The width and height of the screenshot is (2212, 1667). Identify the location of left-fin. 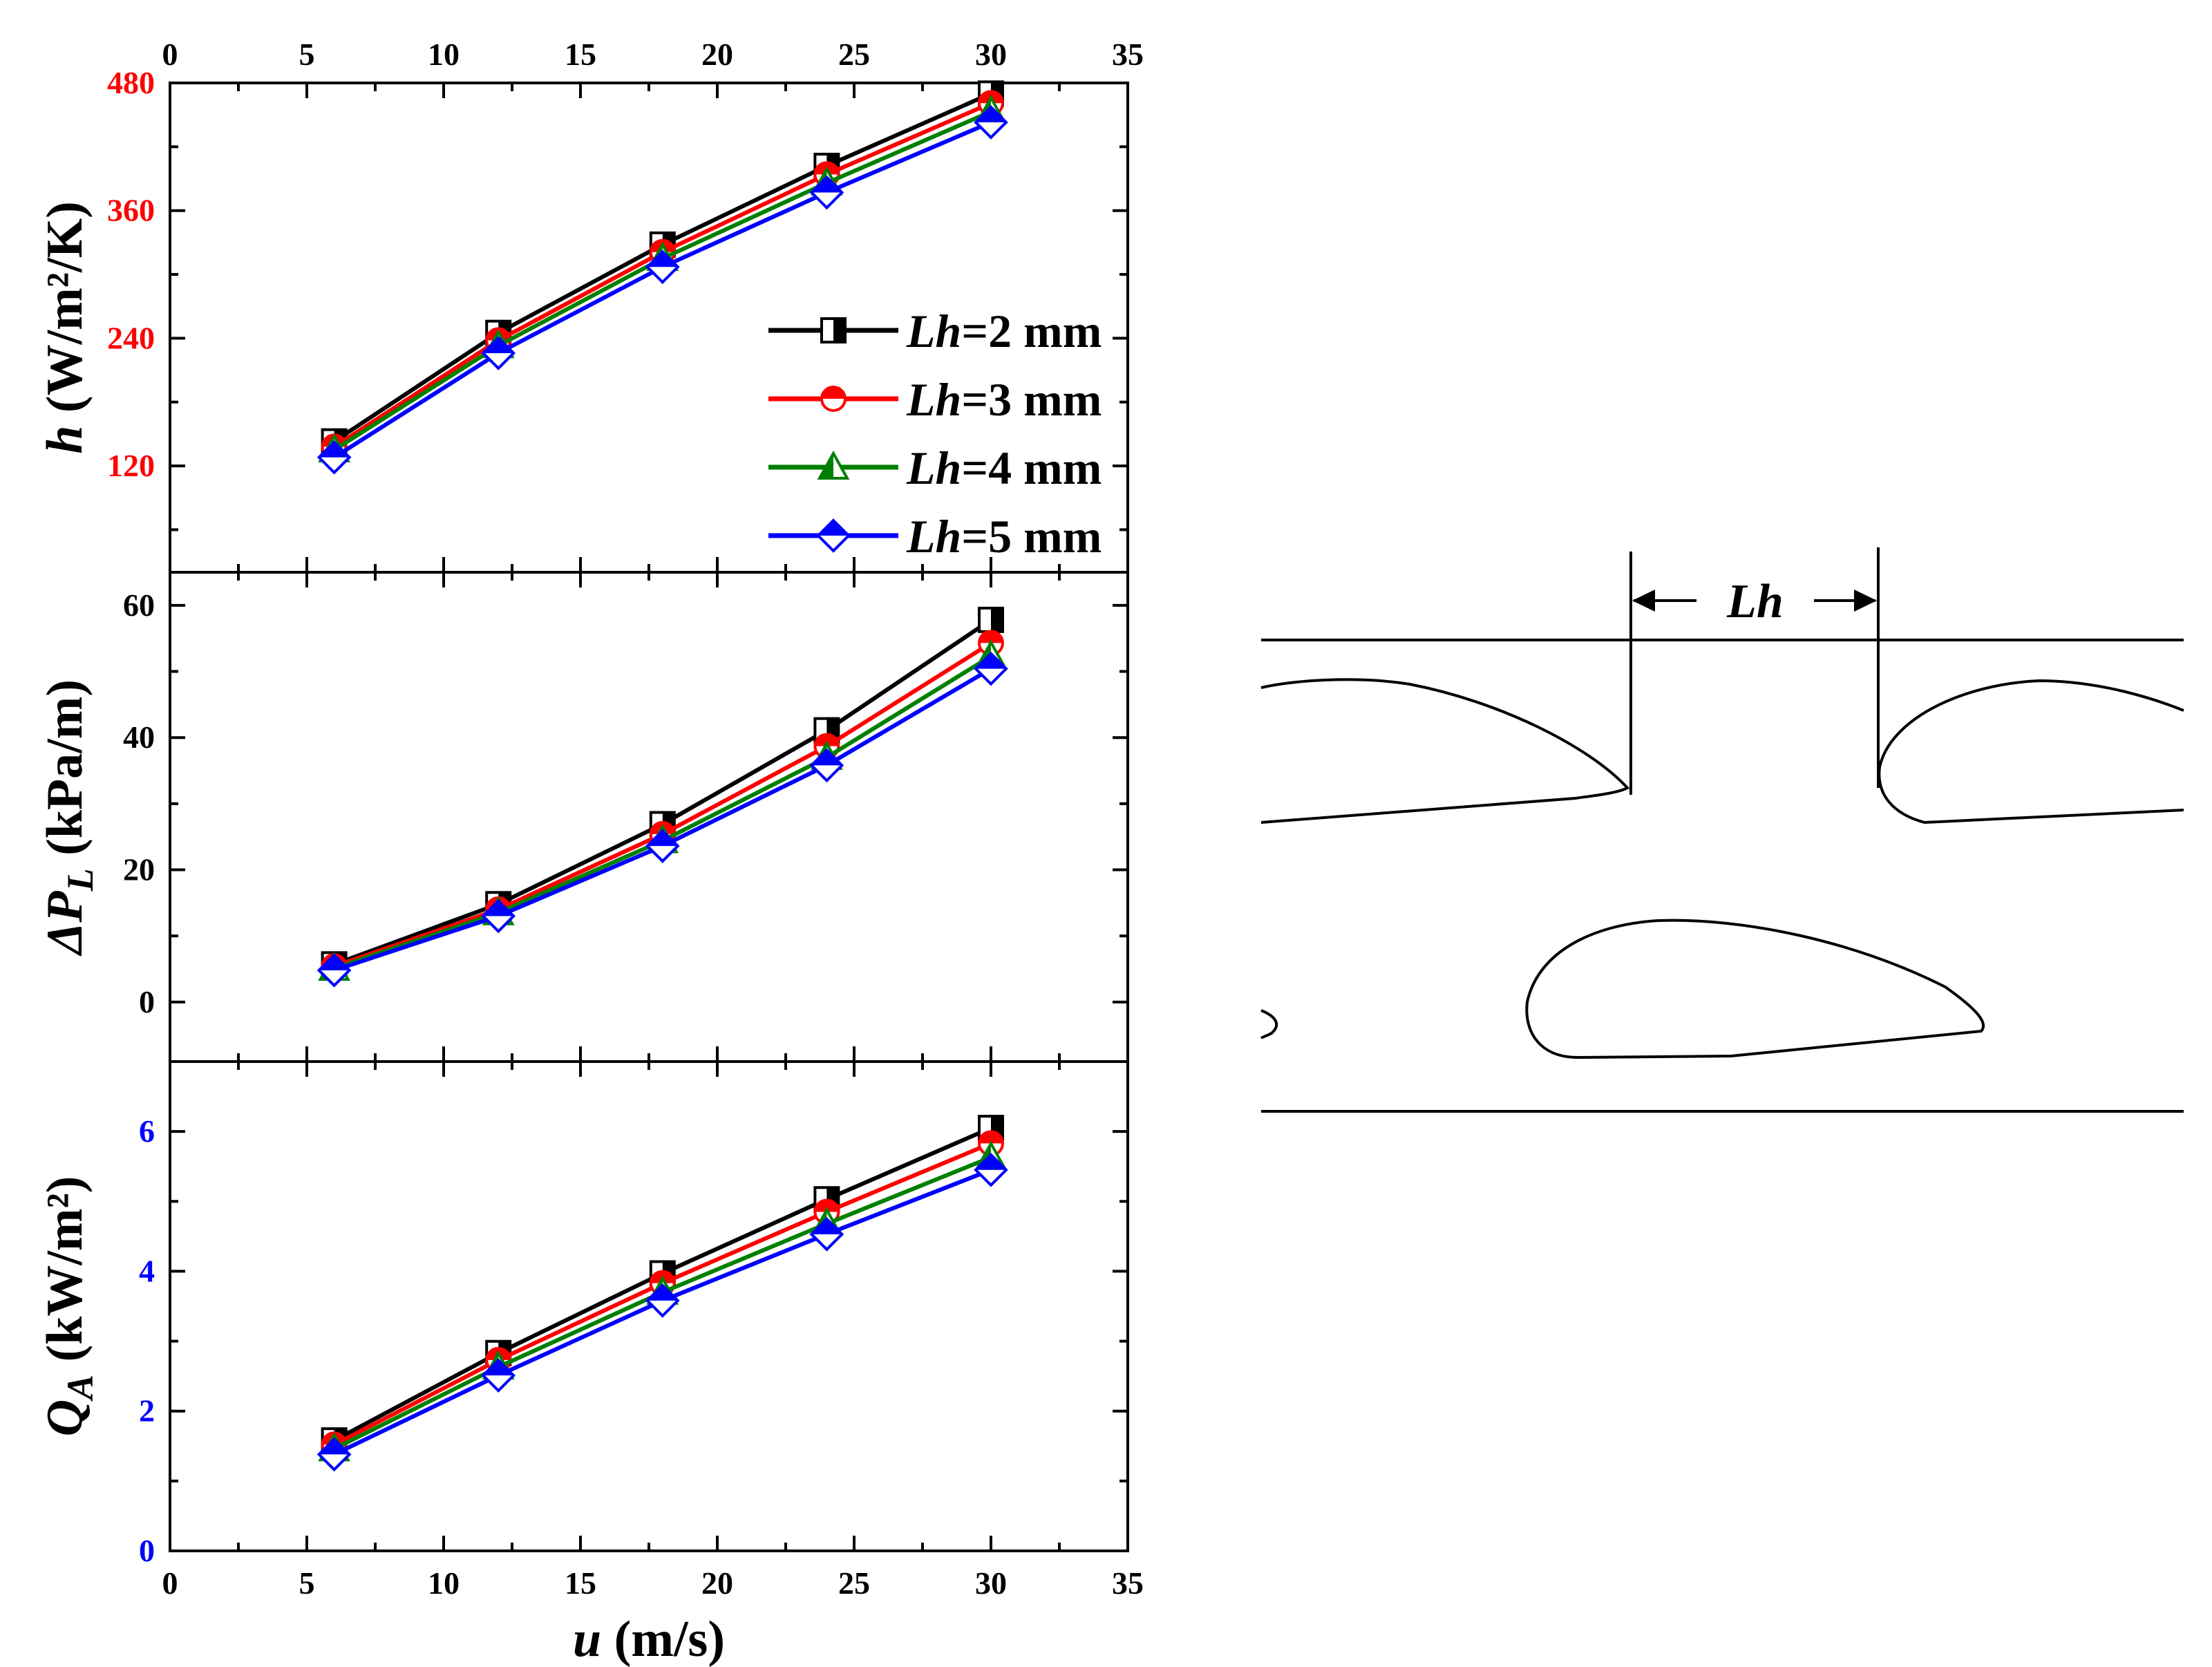
(1445, 751).